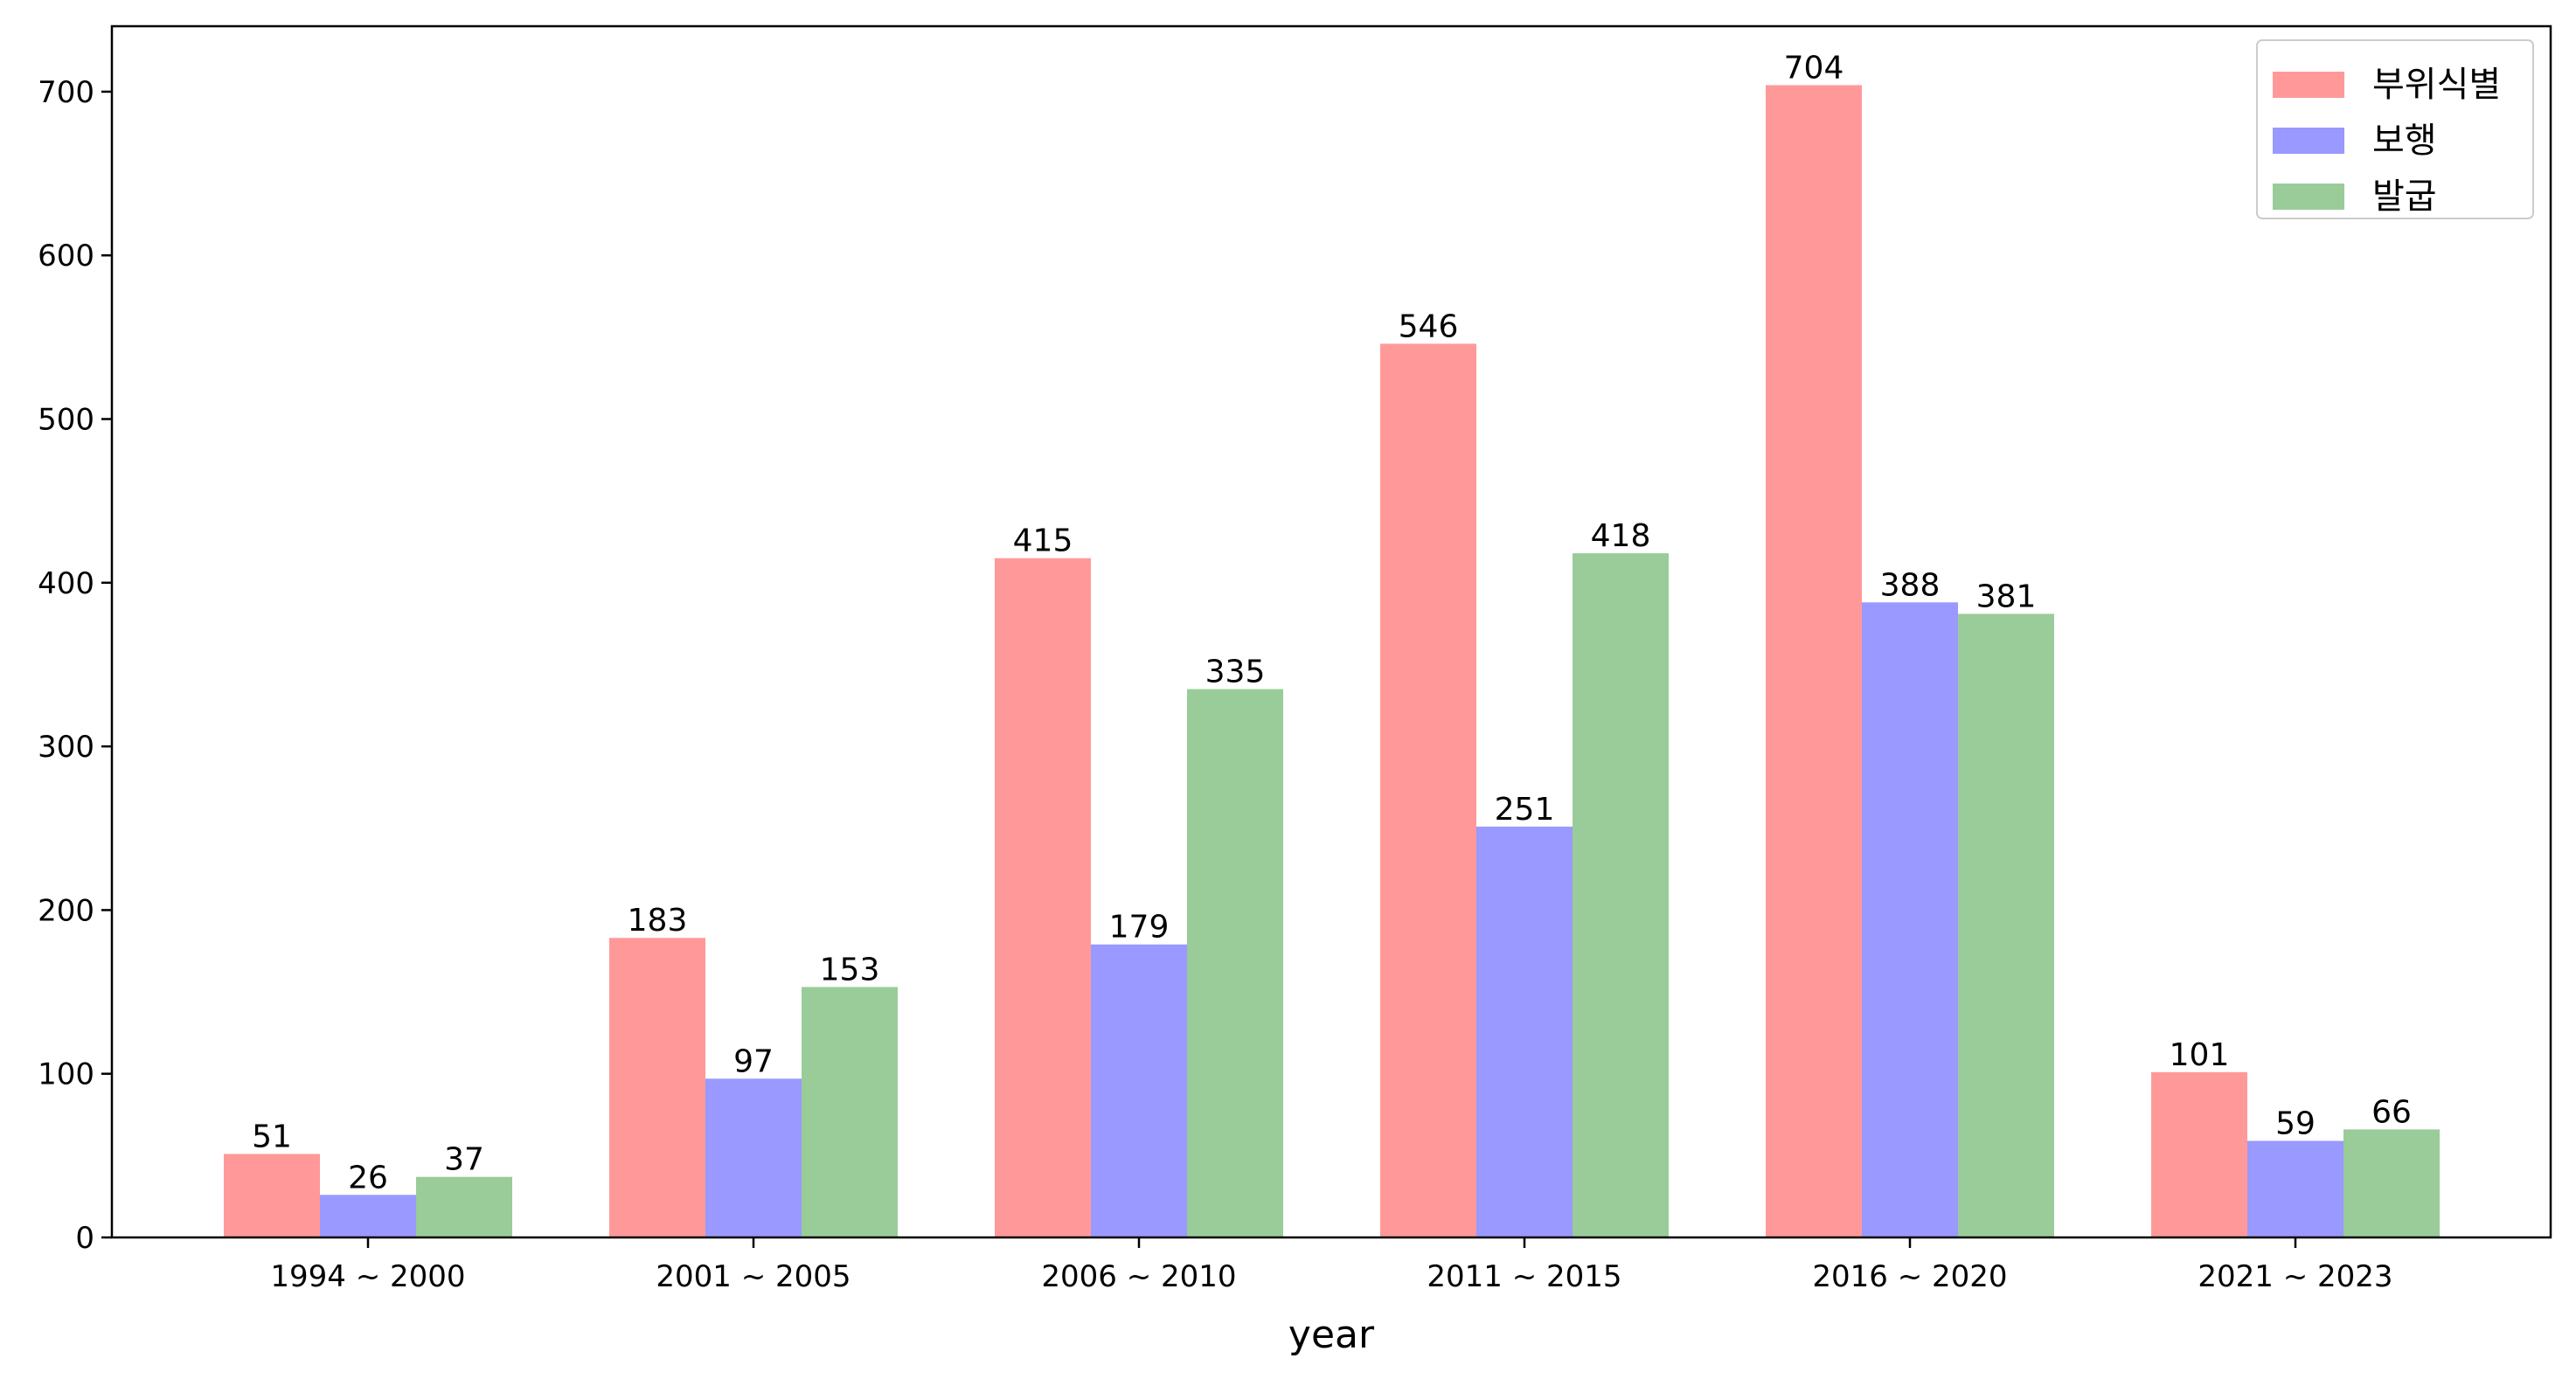  What do you see at coordinates (464, 1160) in the screenshot?
I see `data-label: 37` at bounding box center [464, 1160].